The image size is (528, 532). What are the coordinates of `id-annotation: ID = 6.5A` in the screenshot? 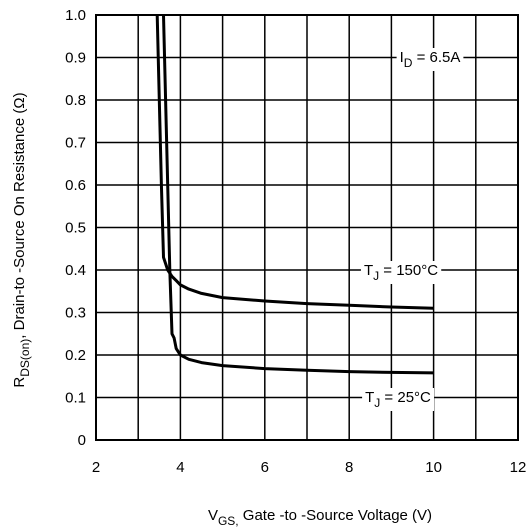 It's located at (430, 59).